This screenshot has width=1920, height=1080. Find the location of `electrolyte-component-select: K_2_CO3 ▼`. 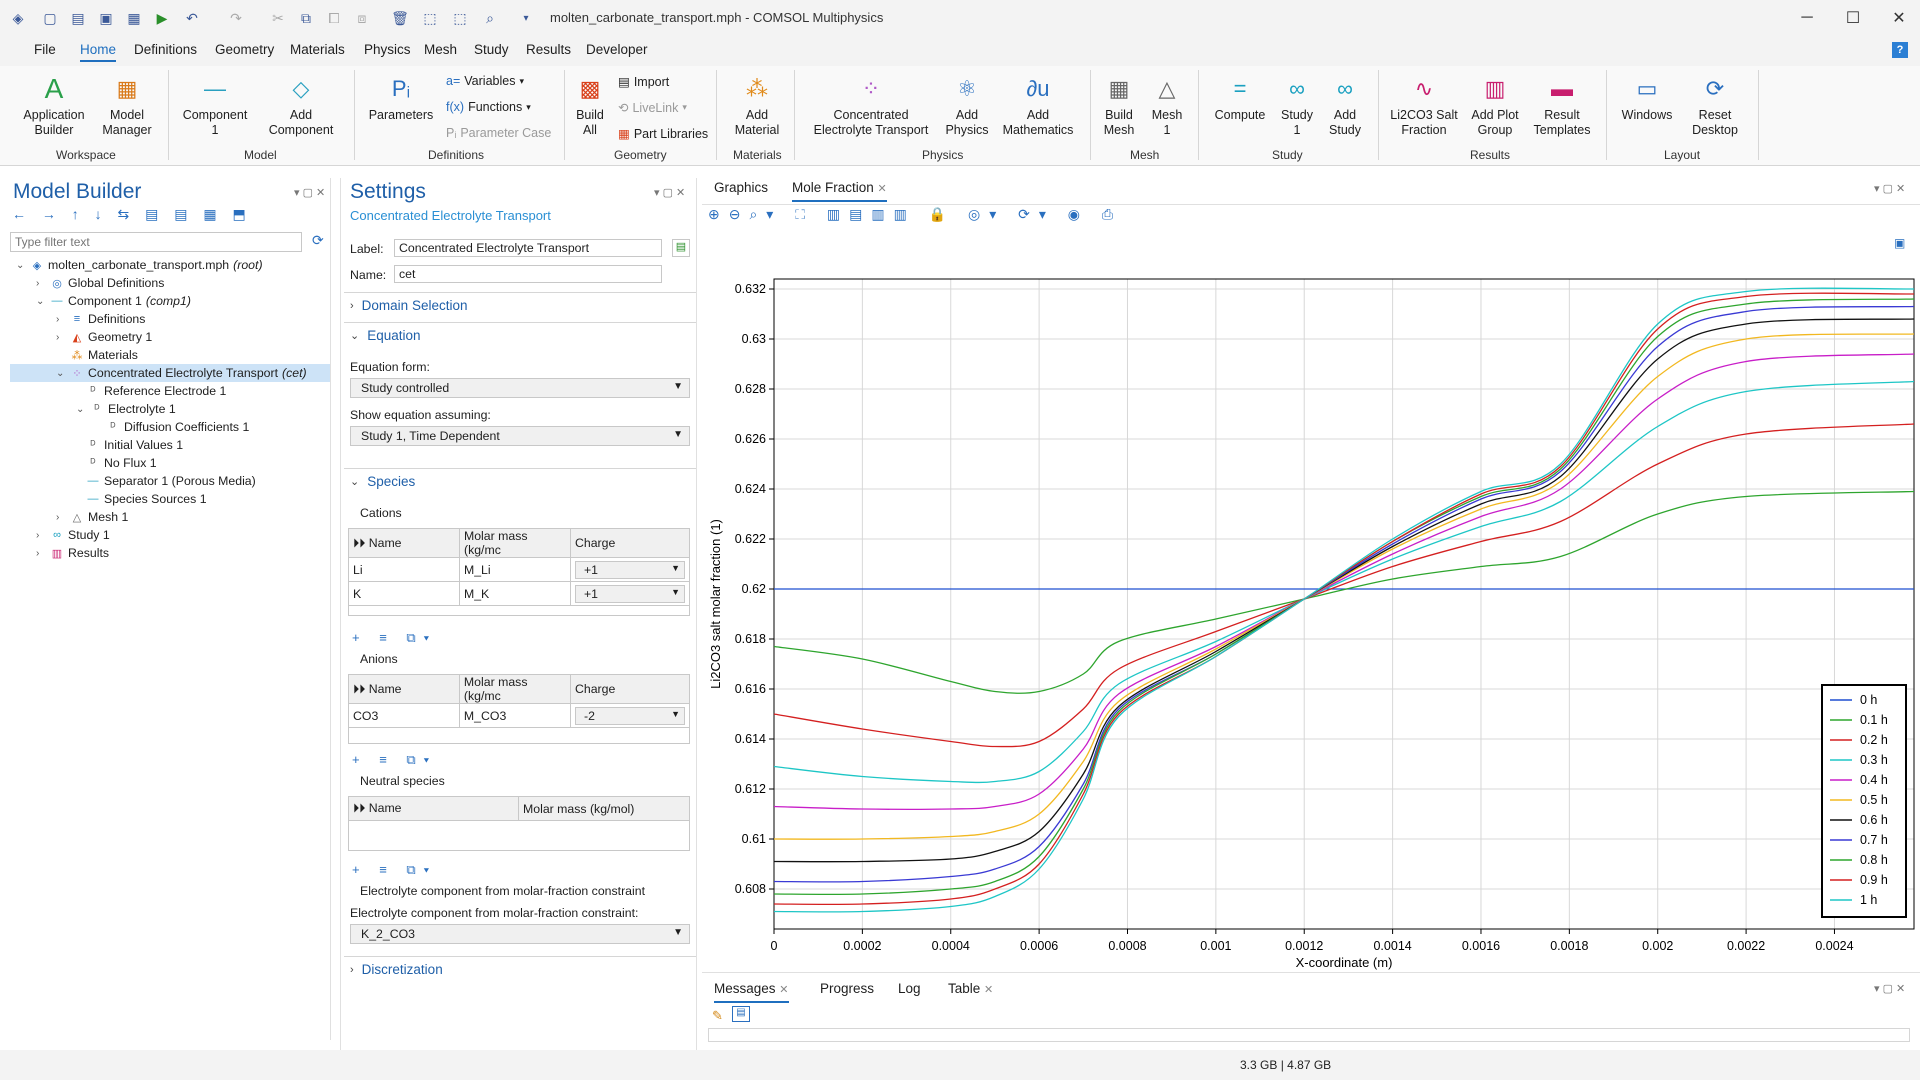

electrolyte-component-select: K_2_CO3 ▼ is located at coordinates (520, 934).